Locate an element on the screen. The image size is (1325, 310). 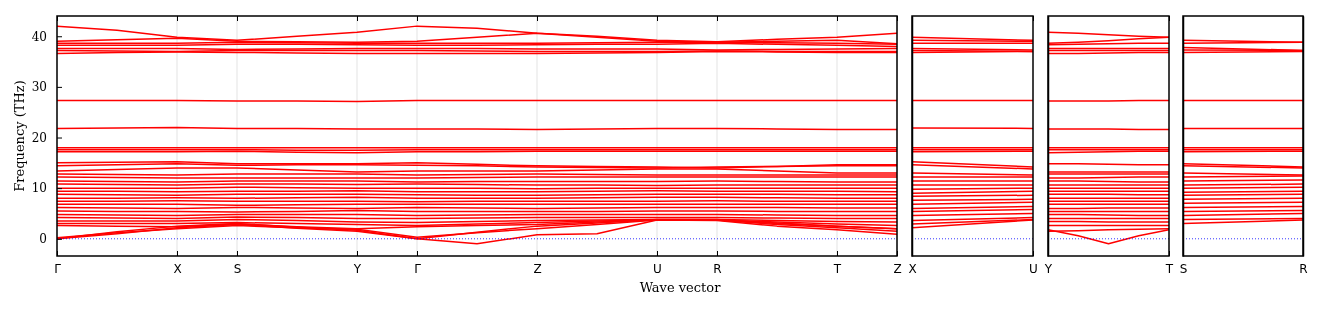
y-tick-label: 0 is located at coordinates (43, 239).